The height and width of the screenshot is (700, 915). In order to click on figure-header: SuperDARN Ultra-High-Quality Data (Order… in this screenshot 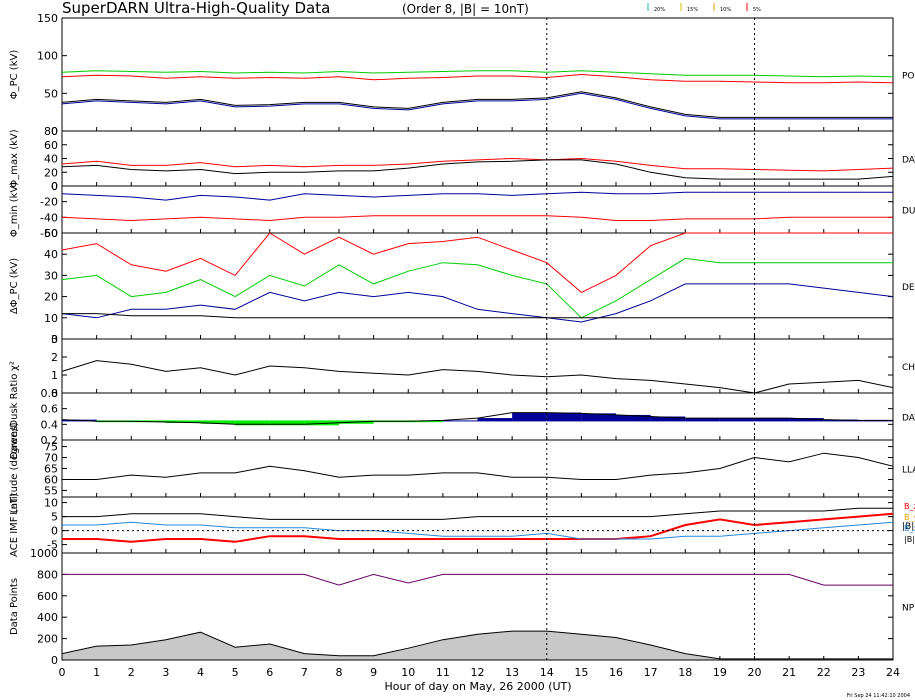, I will do `click(411, 8)`.